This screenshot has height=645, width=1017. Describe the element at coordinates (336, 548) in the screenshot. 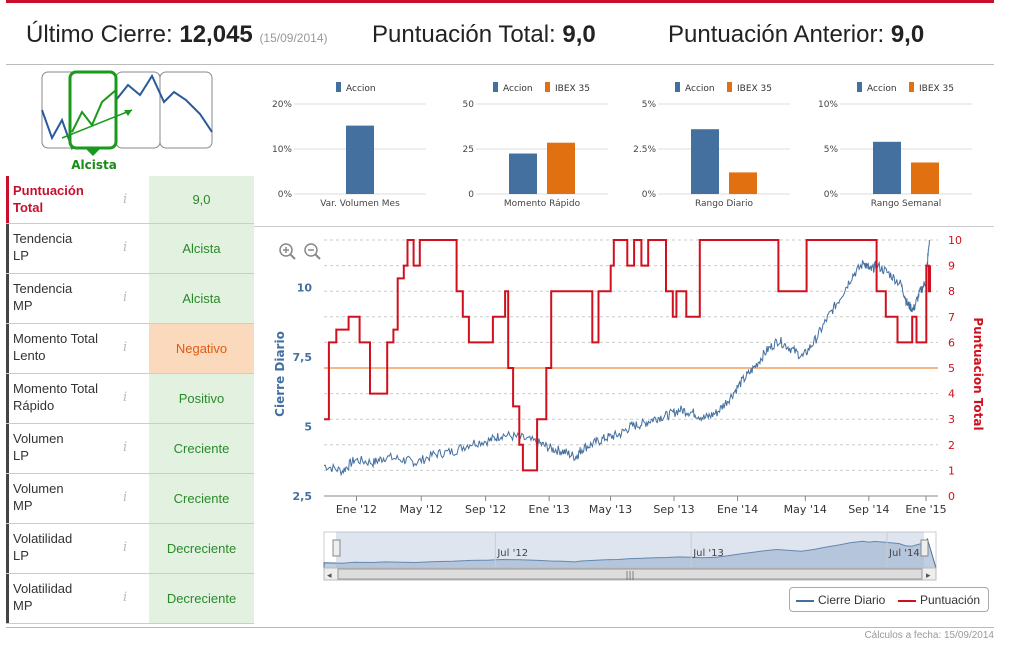

I see `navigator-handle-left` at that location.